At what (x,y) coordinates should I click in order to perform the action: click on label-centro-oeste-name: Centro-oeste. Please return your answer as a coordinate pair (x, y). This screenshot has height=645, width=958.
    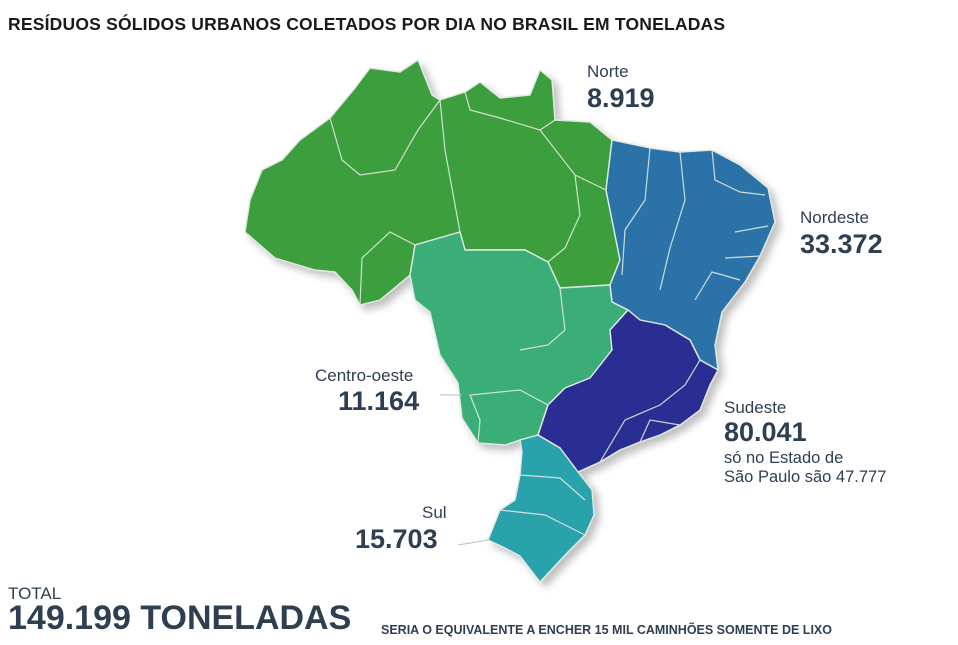
    Looking at the image, I should click on (364, 375).